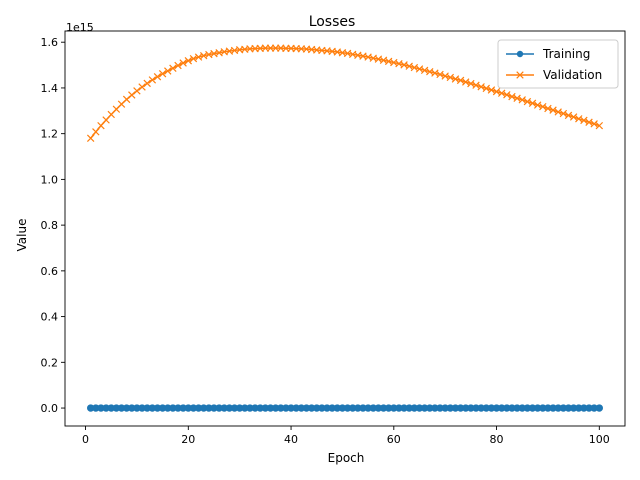 The image size is (640, 480). What do you see at coordinates (50, 271) in the screenshot?
I see `y-tick-label: 0.6` at bounding box center [50, 271].